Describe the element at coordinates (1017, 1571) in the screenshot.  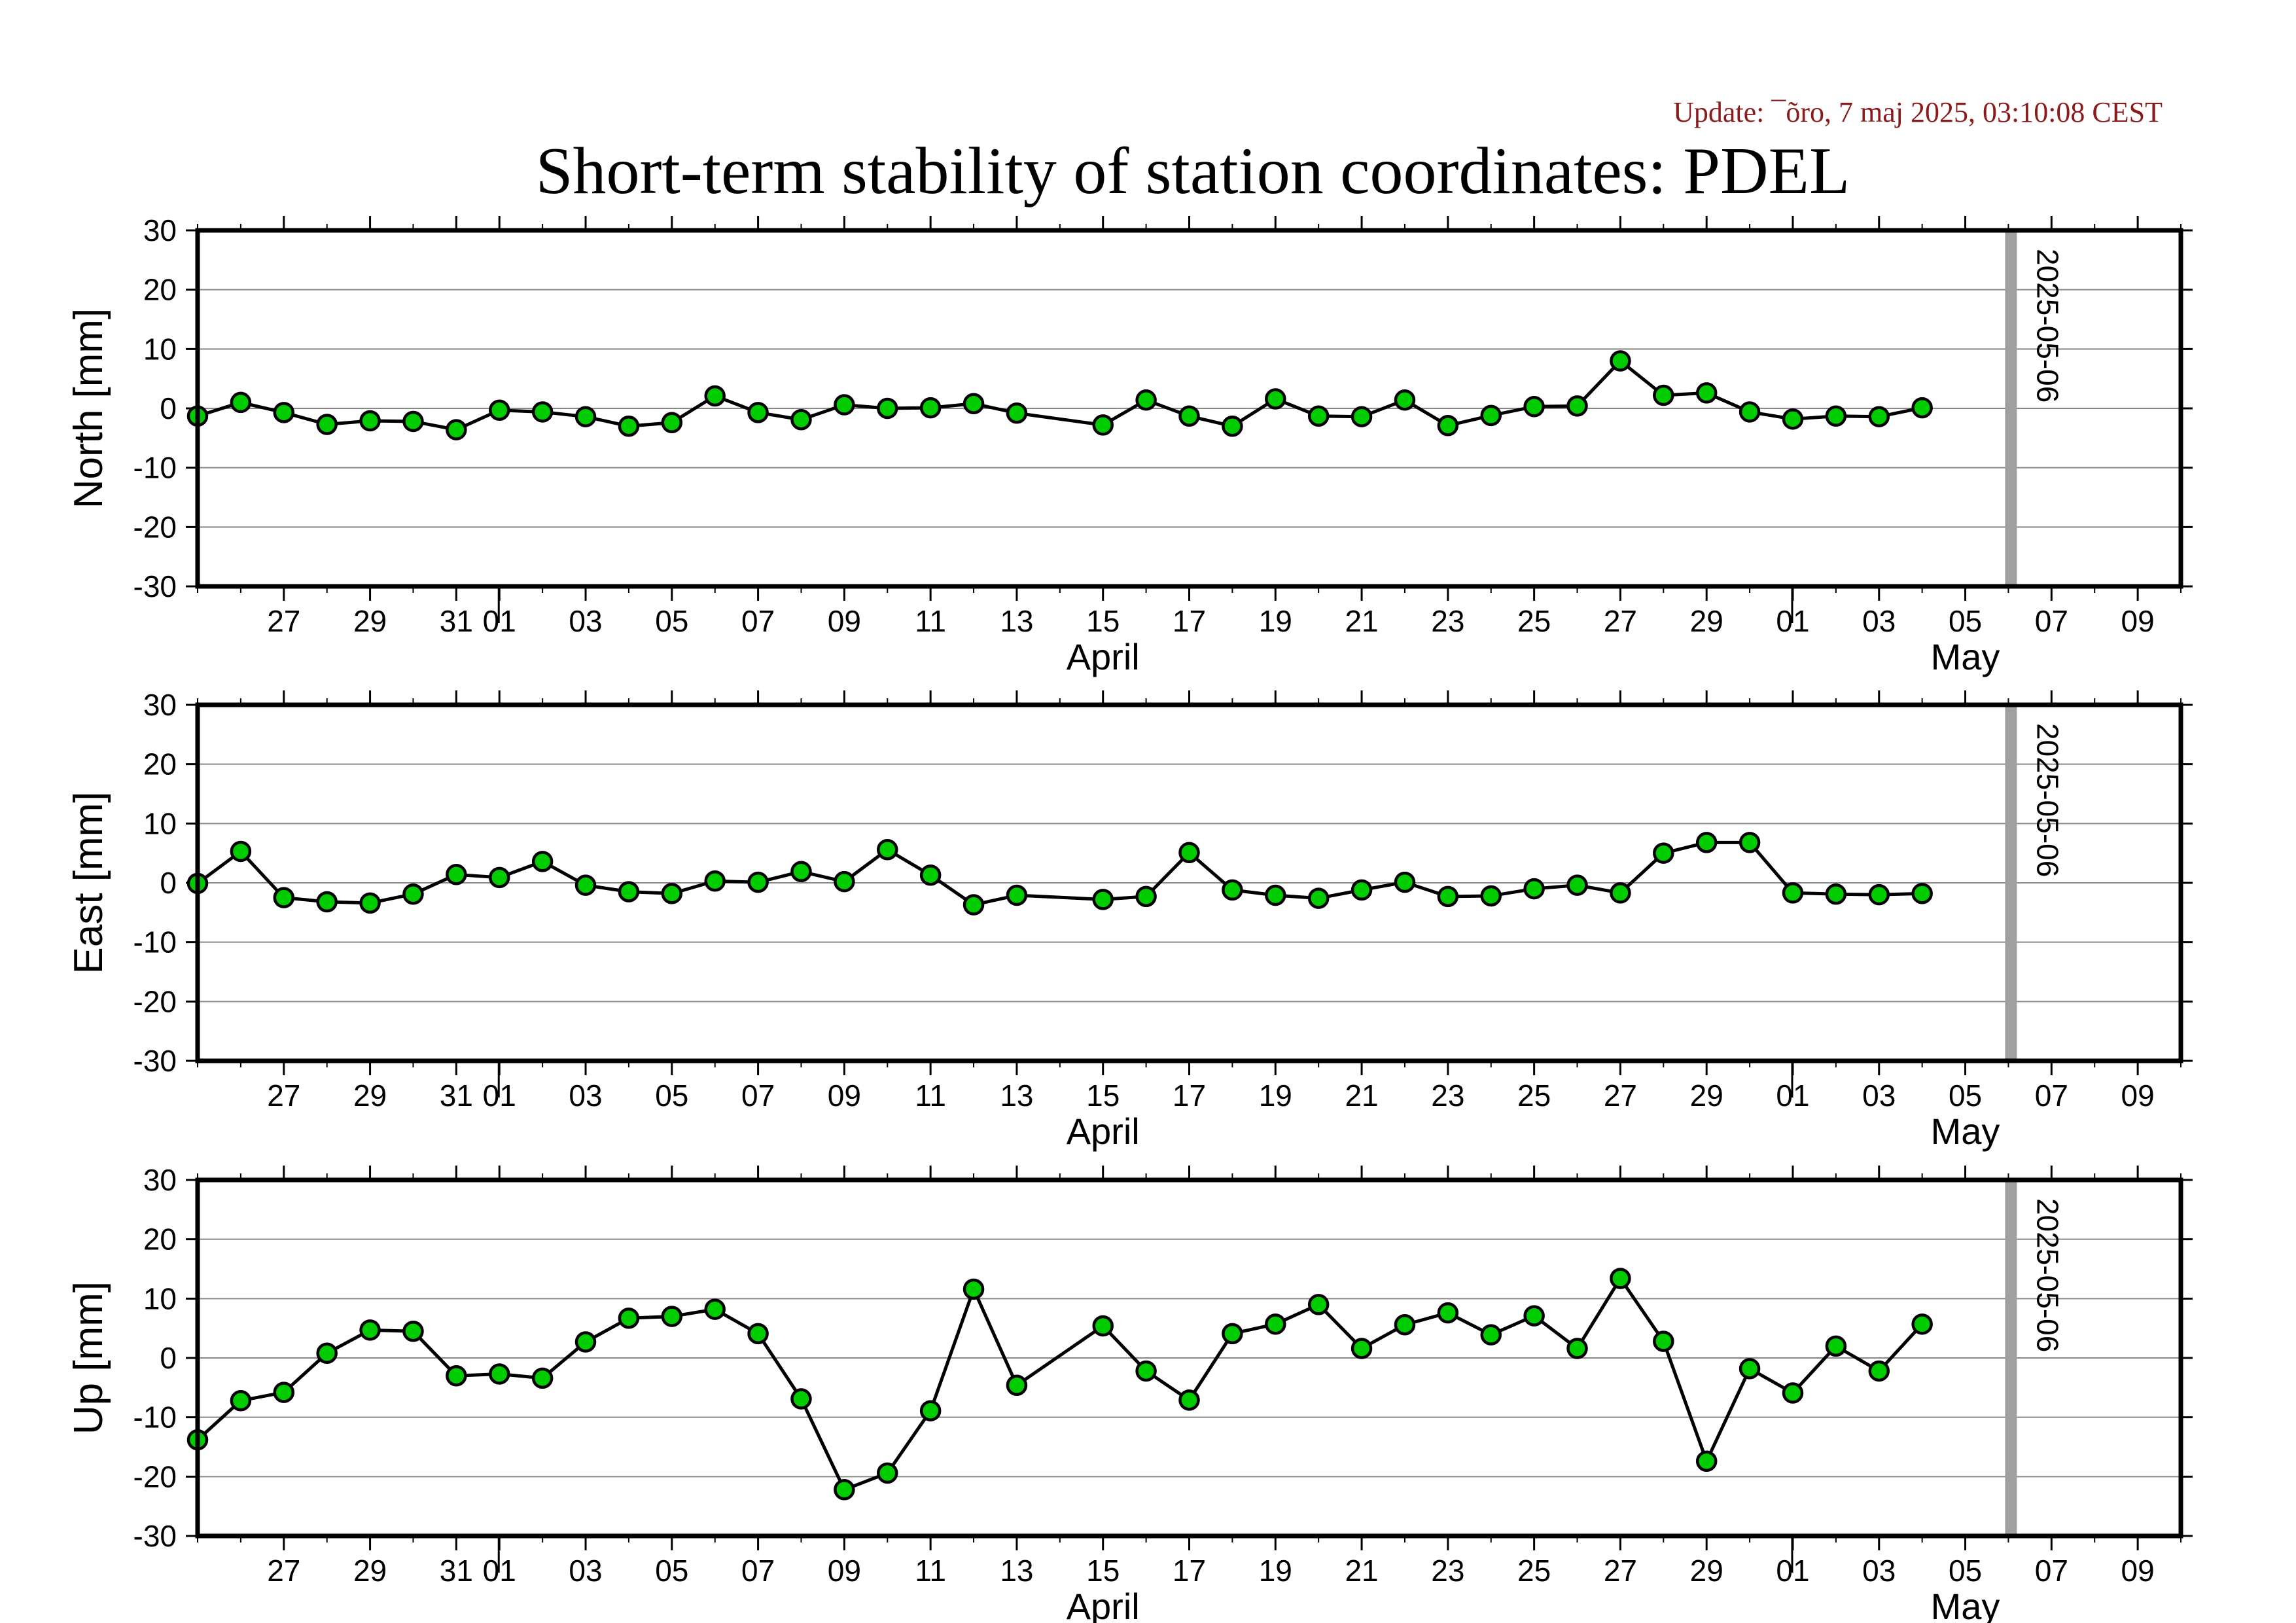
I see `x-tick-label: 13` at that location.